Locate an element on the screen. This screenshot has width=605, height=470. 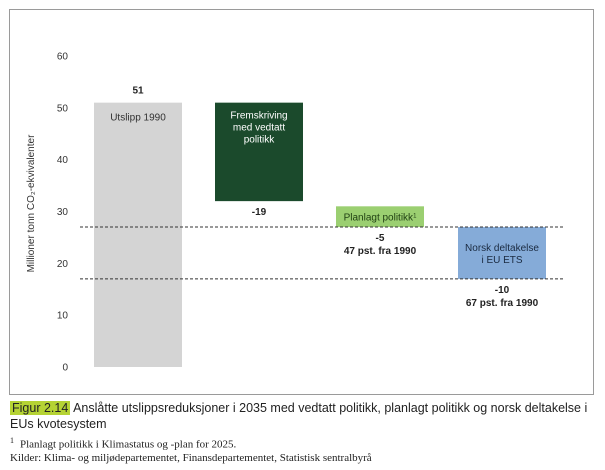
y-tick-label: 10 is located at coordinates (63, 316).